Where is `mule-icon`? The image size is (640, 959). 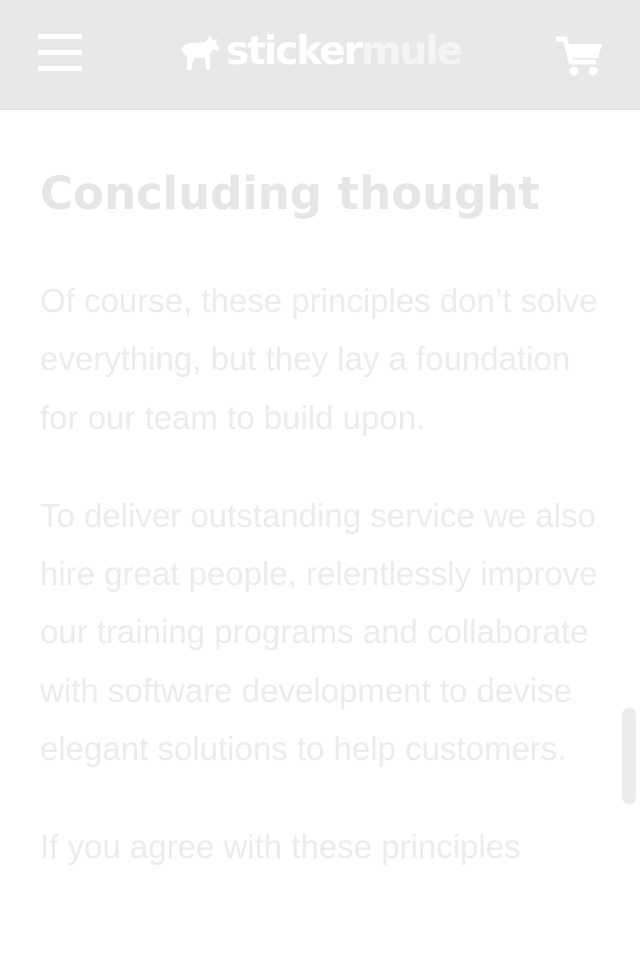
mule-icon is located at coordinates (201, 52).